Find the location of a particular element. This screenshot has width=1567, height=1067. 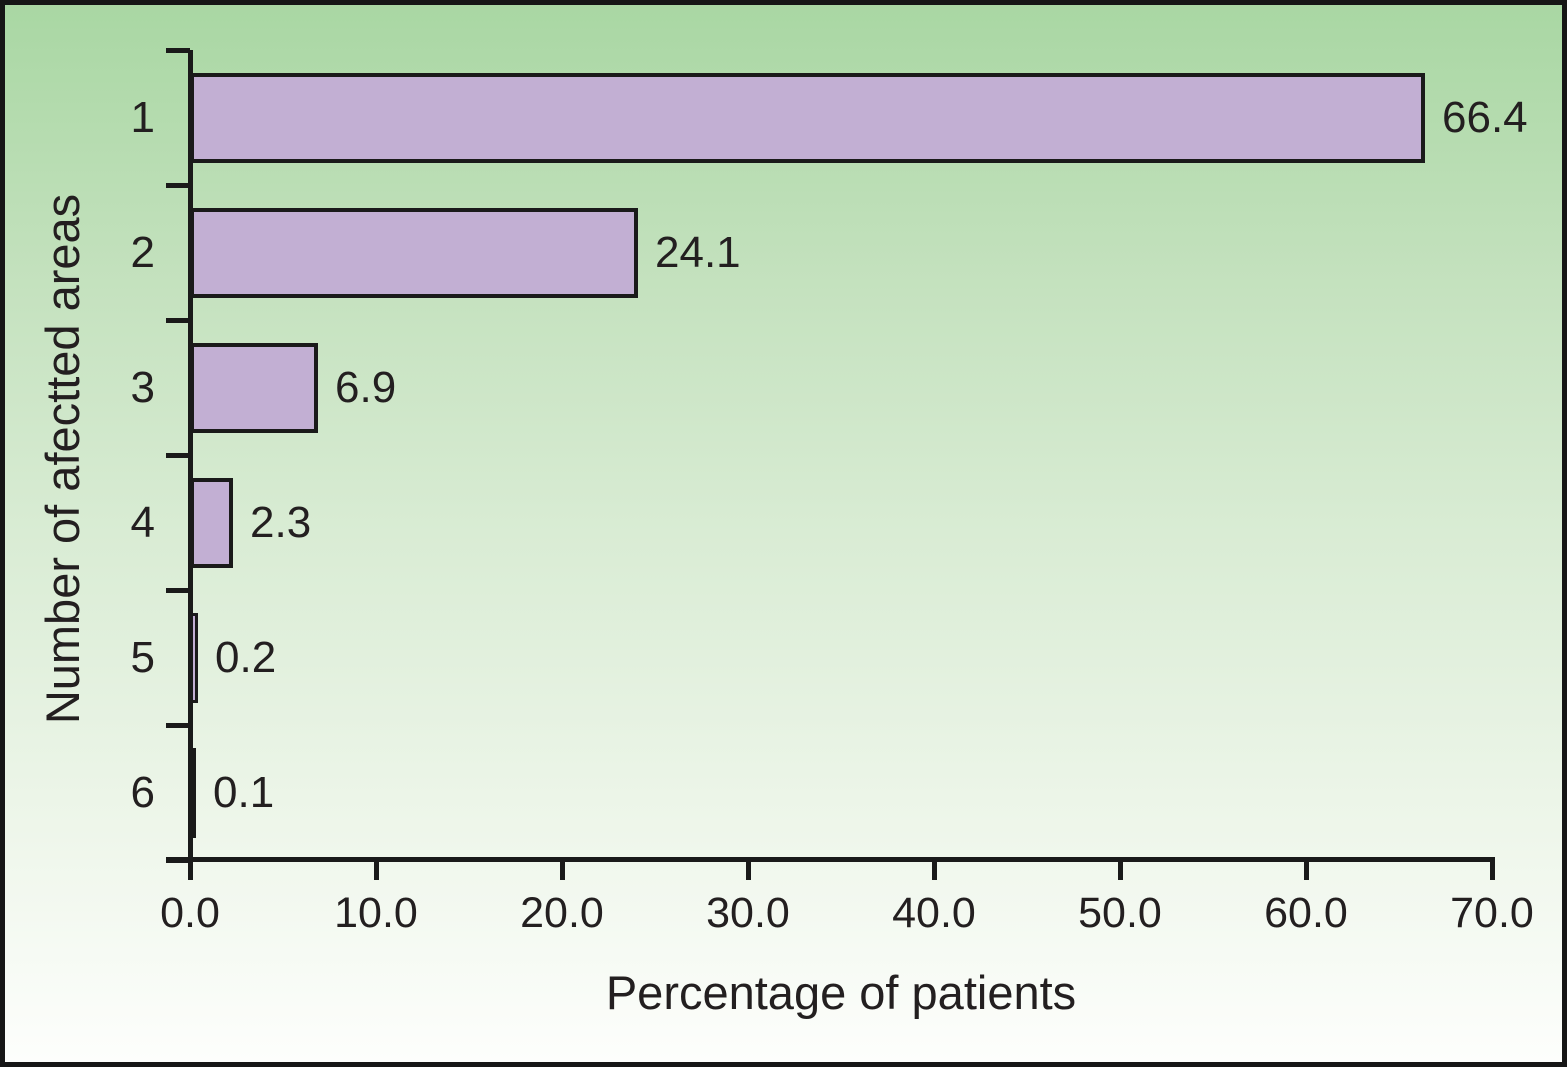

x-axis-line is located at coordinates (830, 859).